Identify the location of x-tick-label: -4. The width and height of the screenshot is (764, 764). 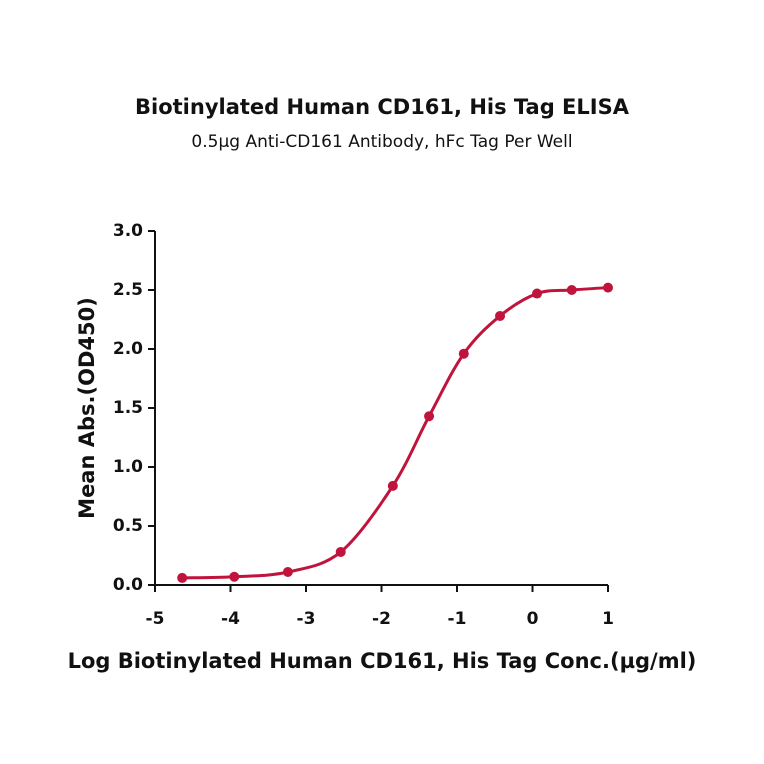
(230, 619).